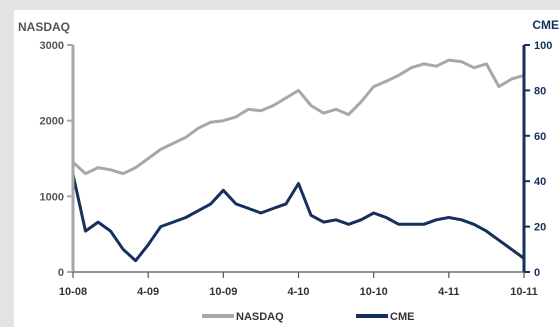 The image size is (560, 327). Describe the element at coordinates (73, 292) in the screenshot. I see `x-tick-label: 10-08` at that location.